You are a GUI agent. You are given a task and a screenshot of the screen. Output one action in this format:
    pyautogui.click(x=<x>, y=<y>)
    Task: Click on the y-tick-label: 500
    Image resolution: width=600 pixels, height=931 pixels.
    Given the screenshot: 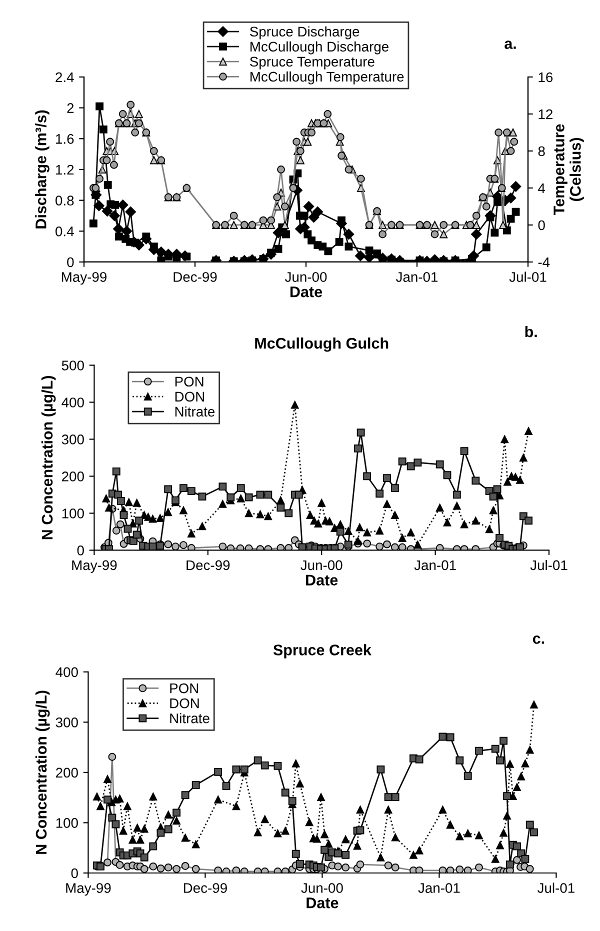 What is the action you would take?
    pyautogui.click(x=73, y=365)
    